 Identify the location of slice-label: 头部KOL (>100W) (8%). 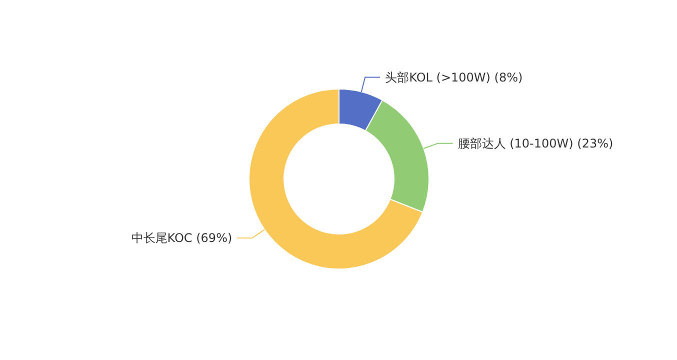
(454, 77).